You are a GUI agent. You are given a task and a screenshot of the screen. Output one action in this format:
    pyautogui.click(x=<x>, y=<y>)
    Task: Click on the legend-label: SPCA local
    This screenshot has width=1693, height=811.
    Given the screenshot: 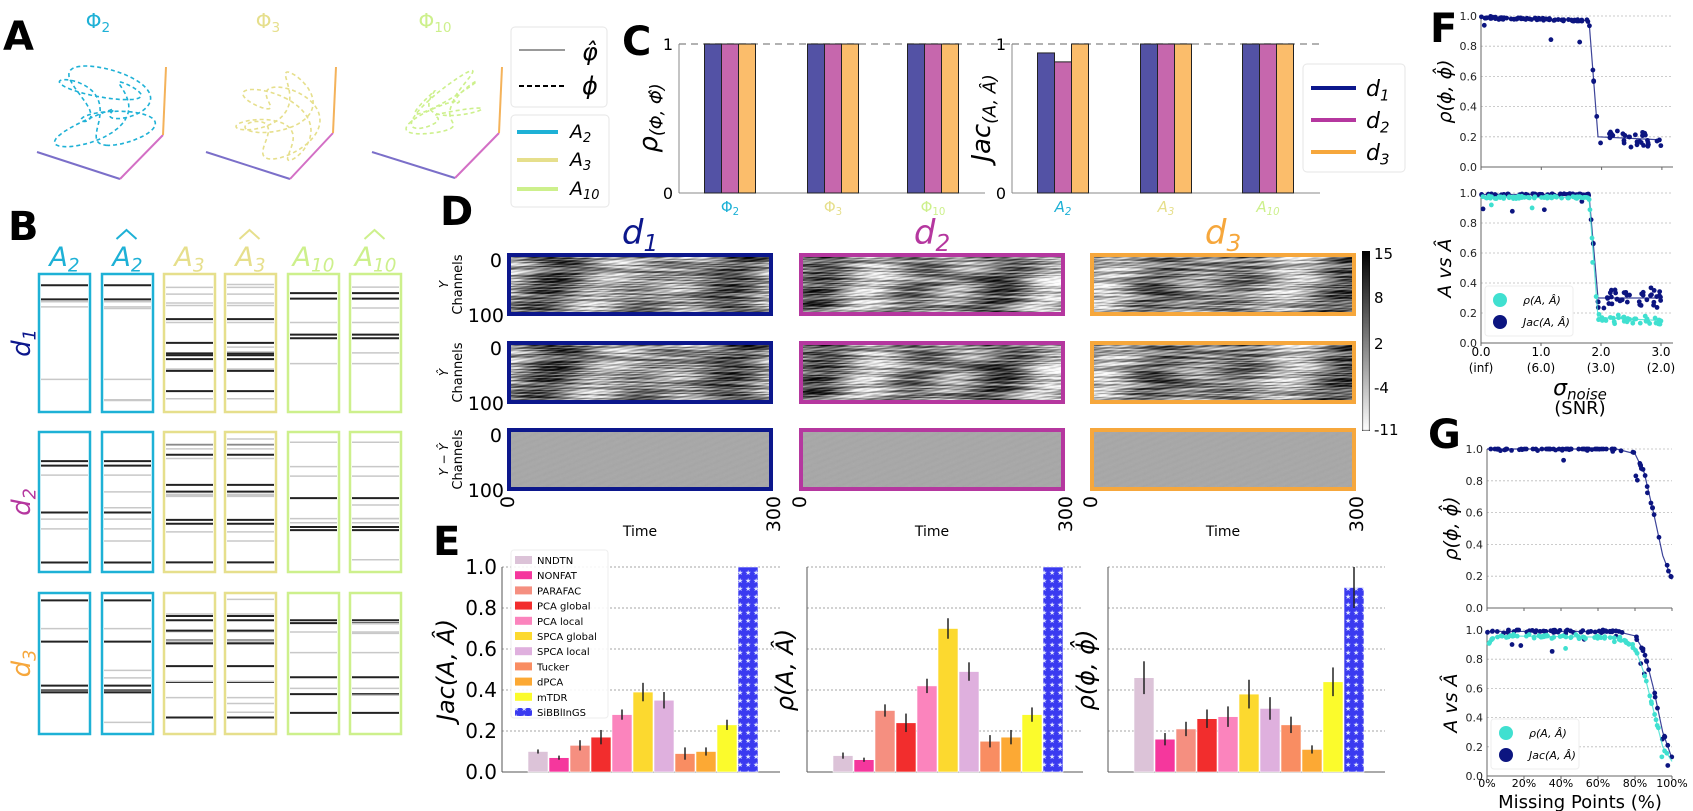 What is the action you would take?
    pyautogui.click(x=563, y=652)
    